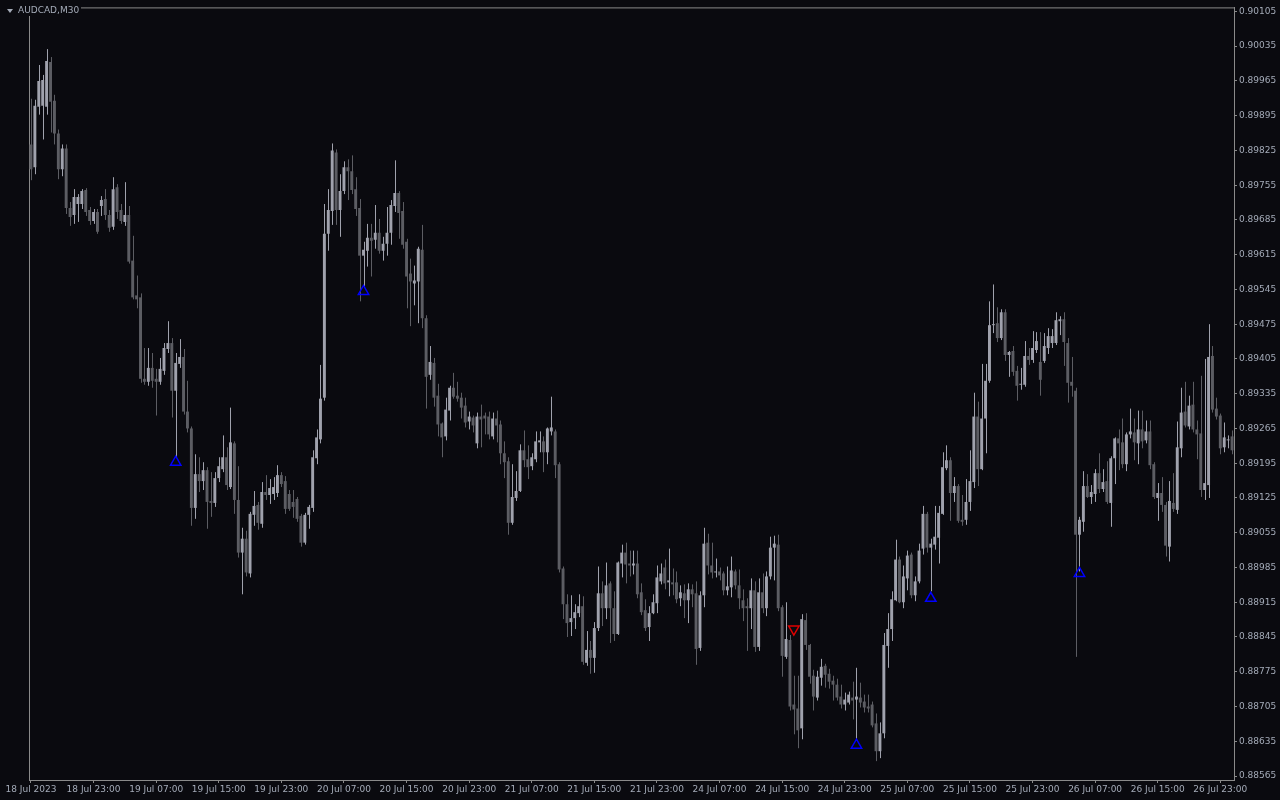 The width and height of the screenshot is (1280, 800). Describe the element at coordinates (1157, 788) in the screenshot. I see `x-tick-label: 26 Jul 15:00` at that location.